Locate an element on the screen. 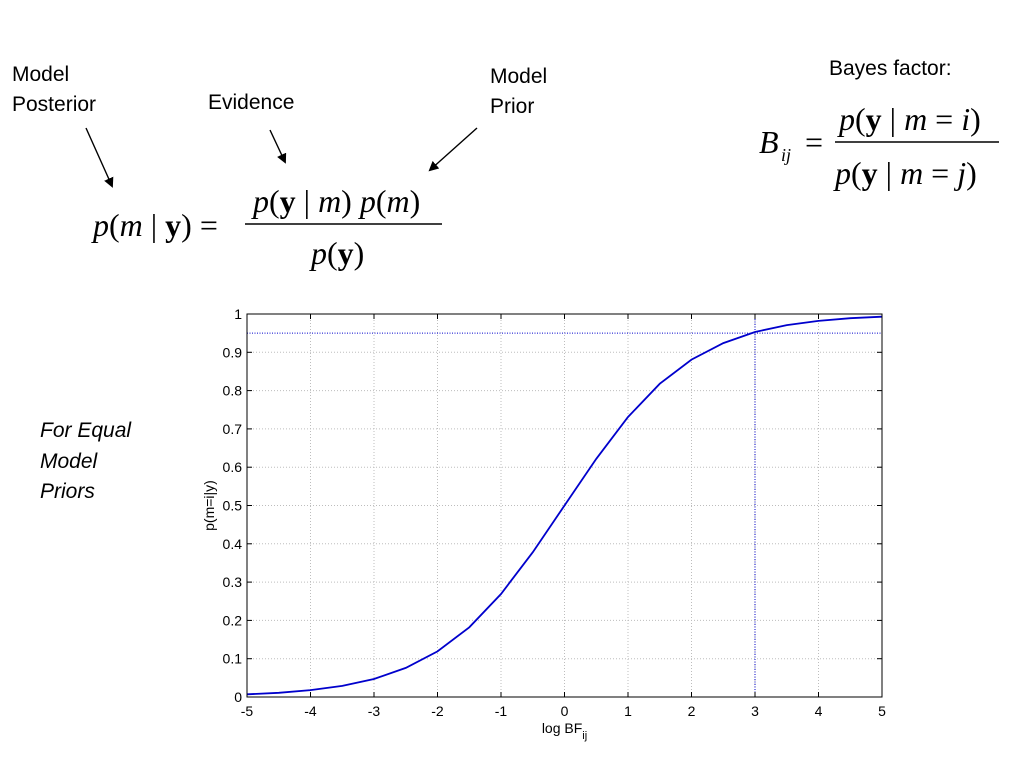 The width and height of the screenshot is (1024, 768). bayes-rule-equation: p(m | y) = p(y | m) p(m) p(y) is located at coordinates (266, 227).